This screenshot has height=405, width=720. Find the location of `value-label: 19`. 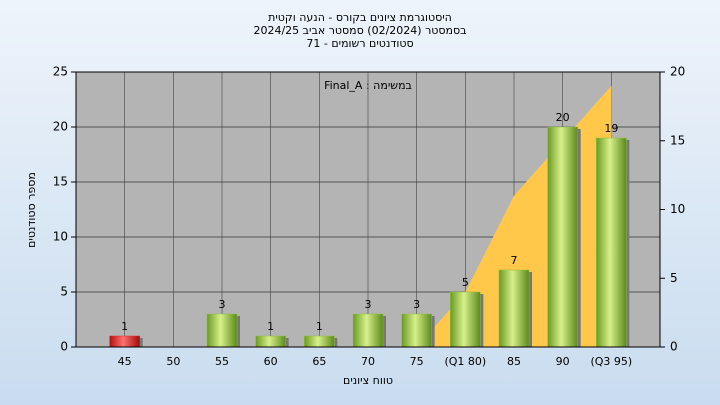

value-label: 19 is located at coordinates (611, 128).